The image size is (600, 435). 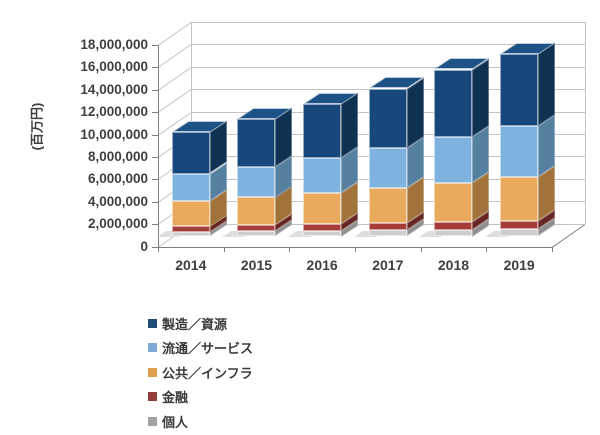 What do you see at coordinates (519, 265) in the screenshot?
I see `x-axis-category-label: 2019` at bounding box center [519, 265].